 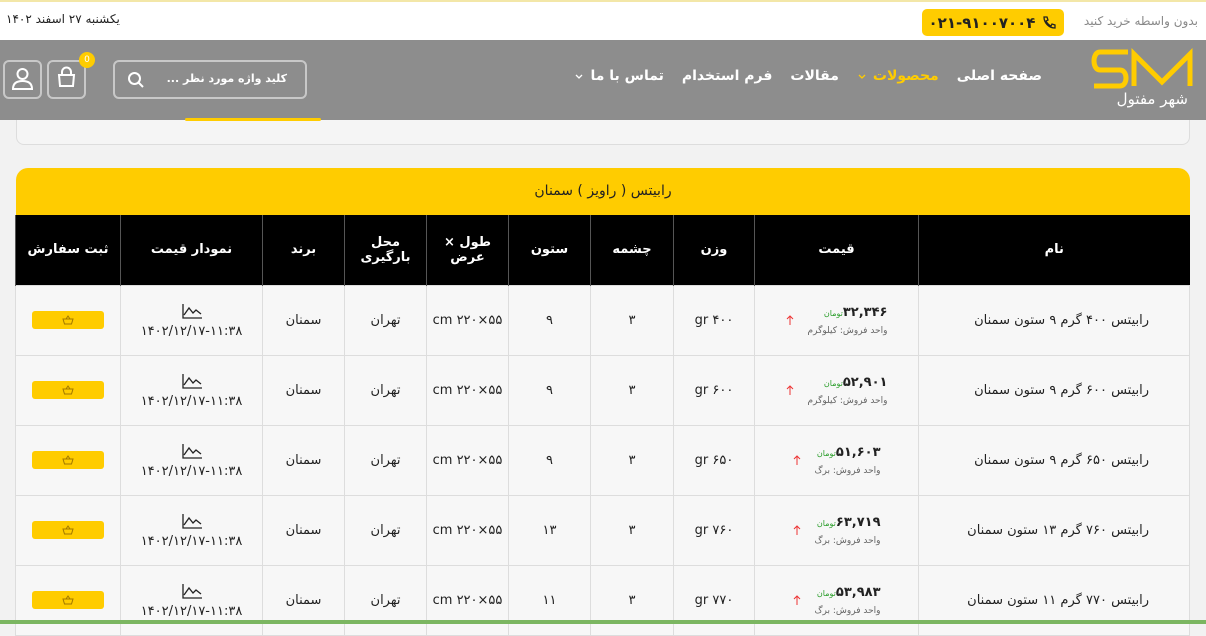 I want to click on product-name: رابیتس ۷۷۰ گرم ۱۱ ستون سمنان, so click(x=1054, y=600).